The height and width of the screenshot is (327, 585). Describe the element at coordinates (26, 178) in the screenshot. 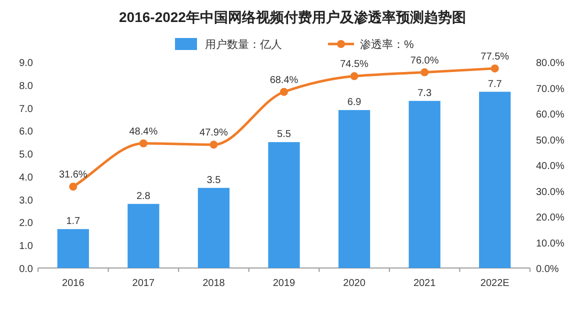

I see `y-tick-label: 4.0` at that location.